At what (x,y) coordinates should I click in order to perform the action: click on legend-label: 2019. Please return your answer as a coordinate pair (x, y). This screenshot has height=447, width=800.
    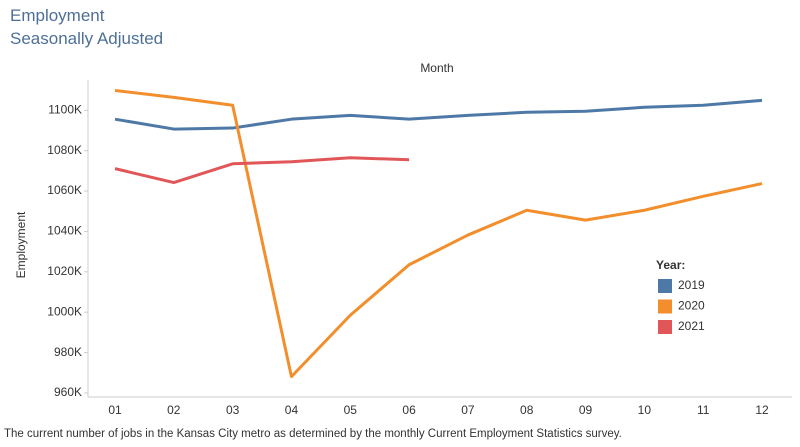
    Looking at the image, I should click on (691, 285).